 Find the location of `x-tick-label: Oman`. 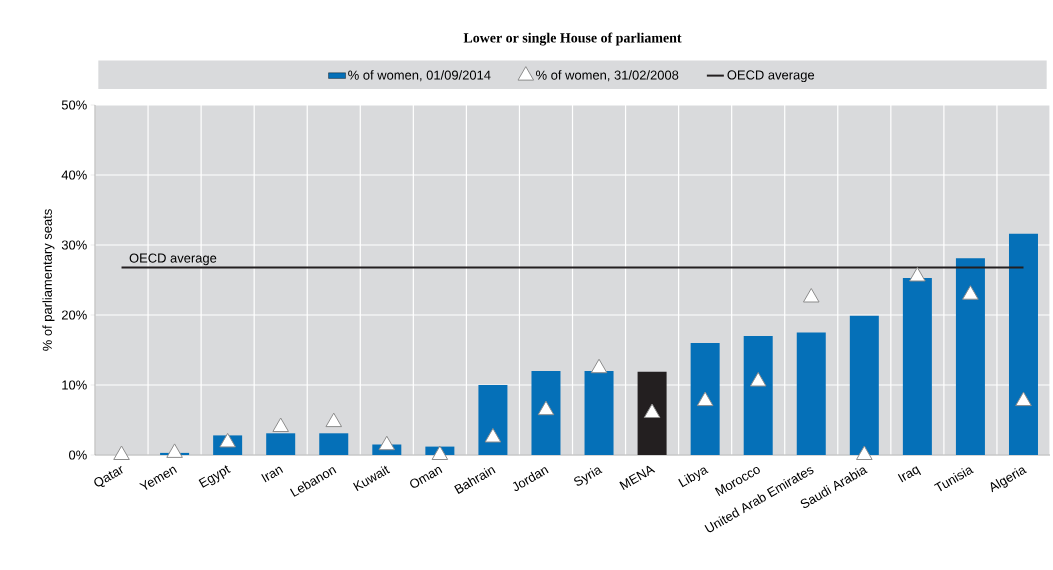

x-tick-label: Oman is located at coordinates (426, 477).